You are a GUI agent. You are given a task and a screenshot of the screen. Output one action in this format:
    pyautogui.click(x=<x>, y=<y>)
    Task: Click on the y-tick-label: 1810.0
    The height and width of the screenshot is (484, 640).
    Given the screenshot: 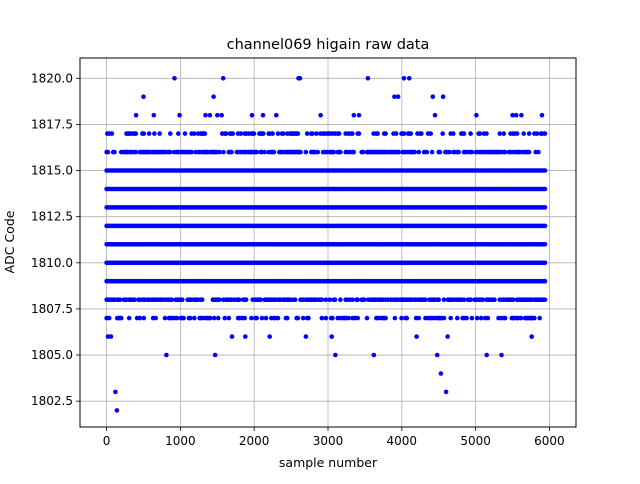 What is the action you would take?
    pyautogui.click(x=52, y=263)
    